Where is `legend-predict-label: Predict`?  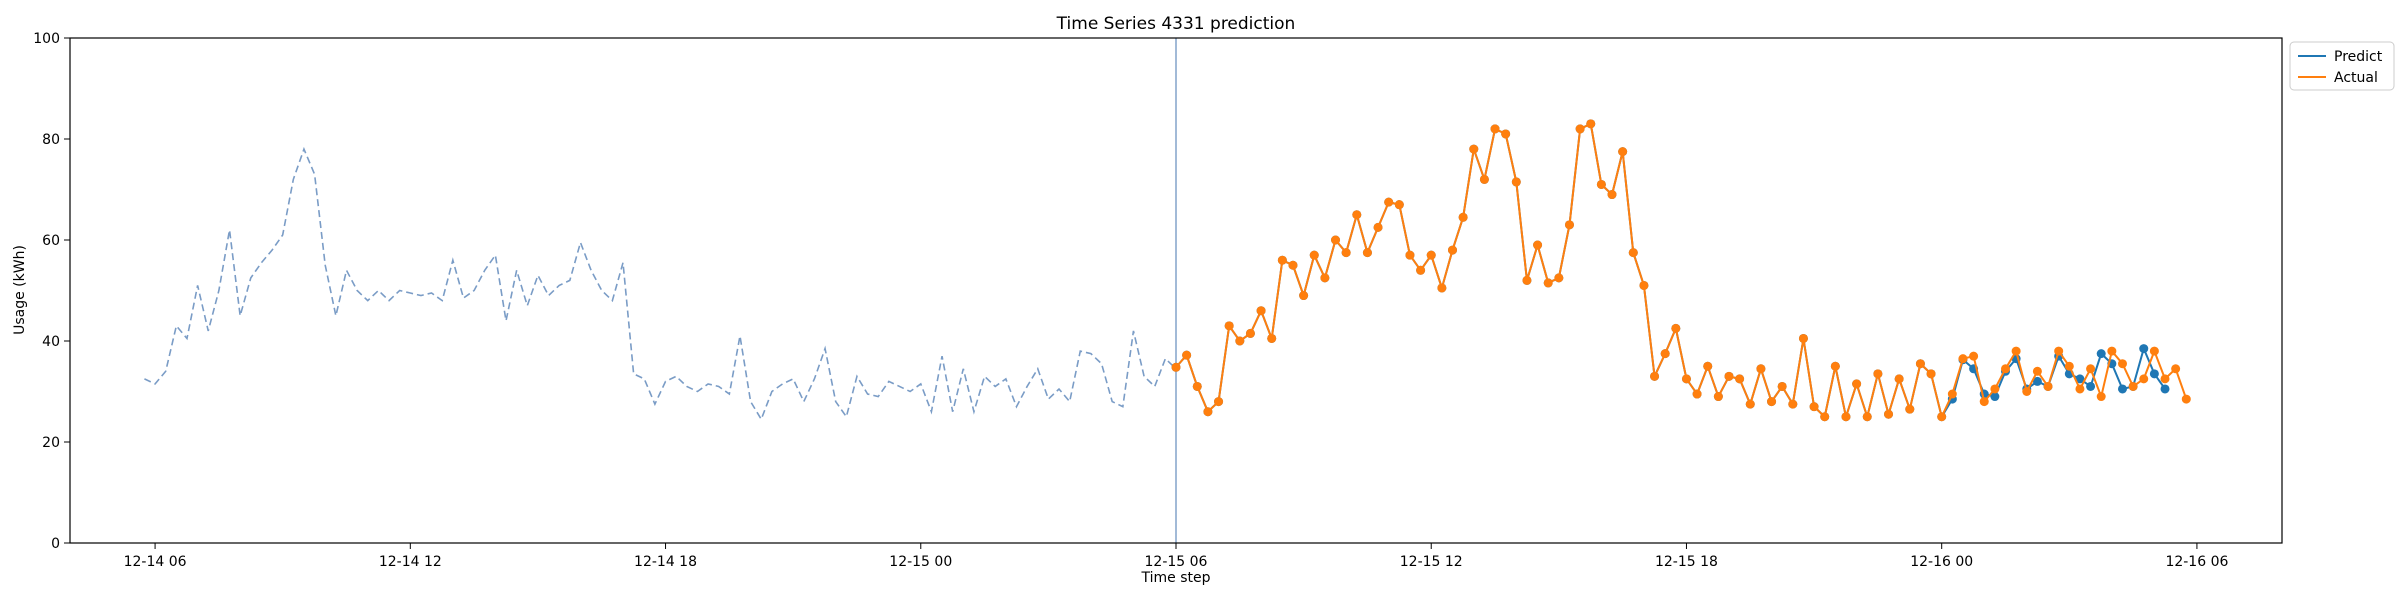
legend-predict-label: Predict is located at coordinates (2358, 57).